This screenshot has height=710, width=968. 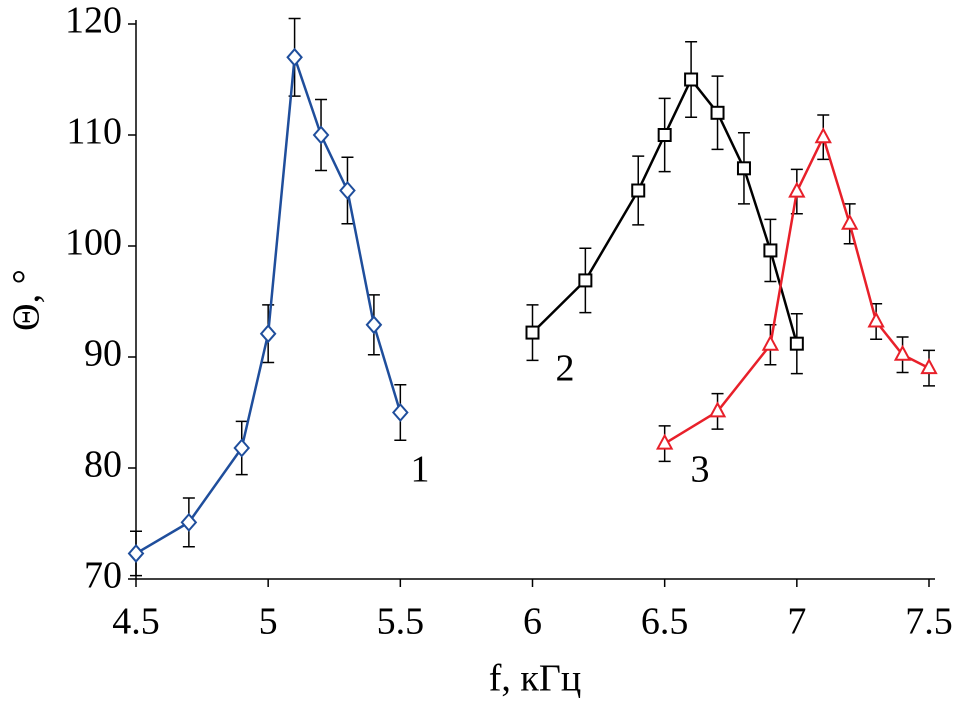 I want to click on x-tick-label: 5.5, so click(x=401, y=622).